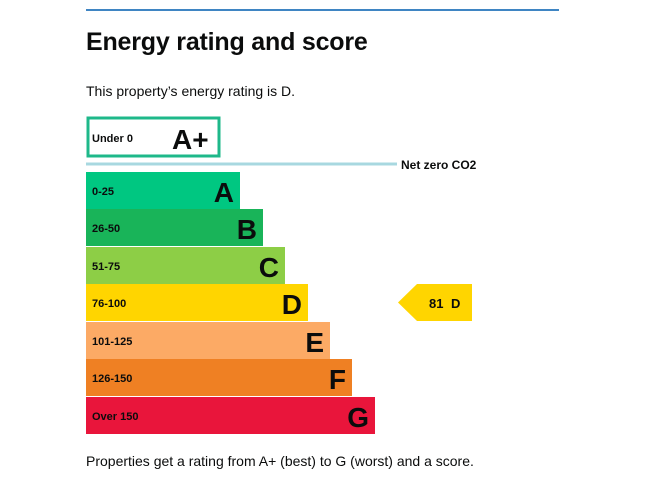 The height and width of the screenshot is (479, 658). I want to click on band-letter: F, so click(337, 379).